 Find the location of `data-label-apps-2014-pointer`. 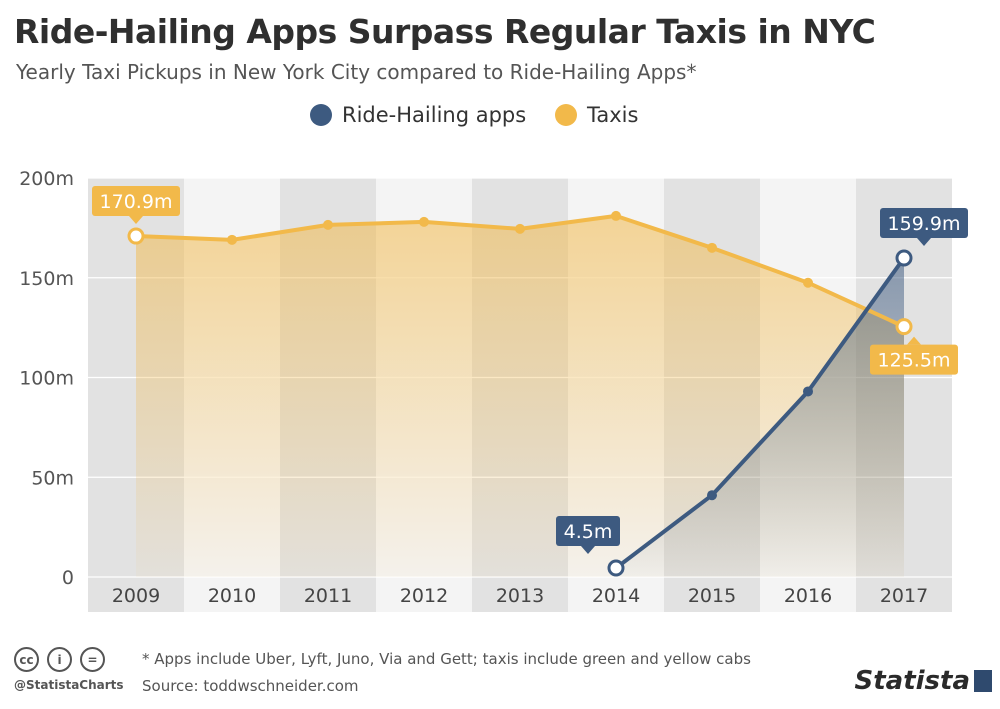

data-label-apps-2014-pointer is located at coordinates (588, 550).